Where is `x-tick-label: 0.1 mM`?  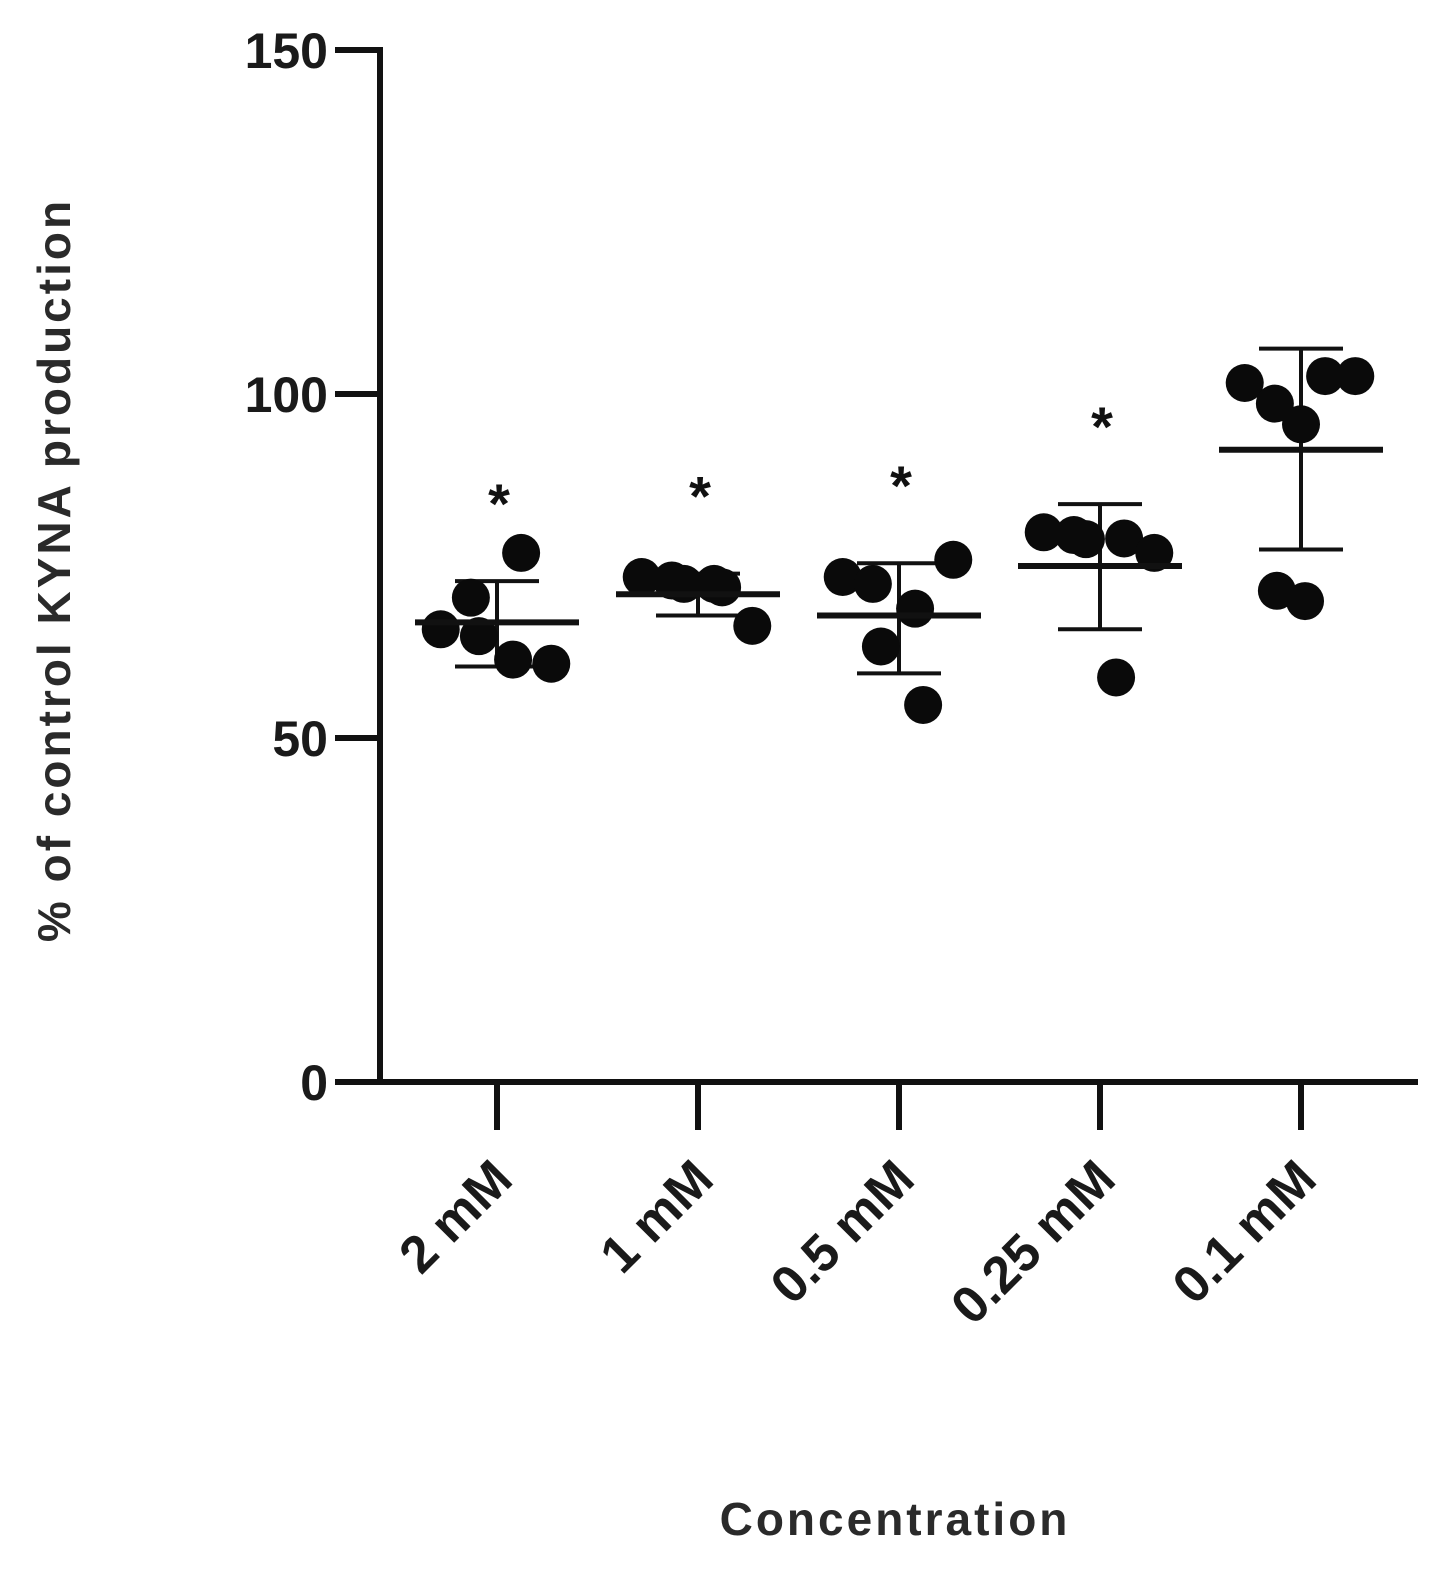
x-tick-label: 0.1 mM is located at coordinates (1245, 1232).